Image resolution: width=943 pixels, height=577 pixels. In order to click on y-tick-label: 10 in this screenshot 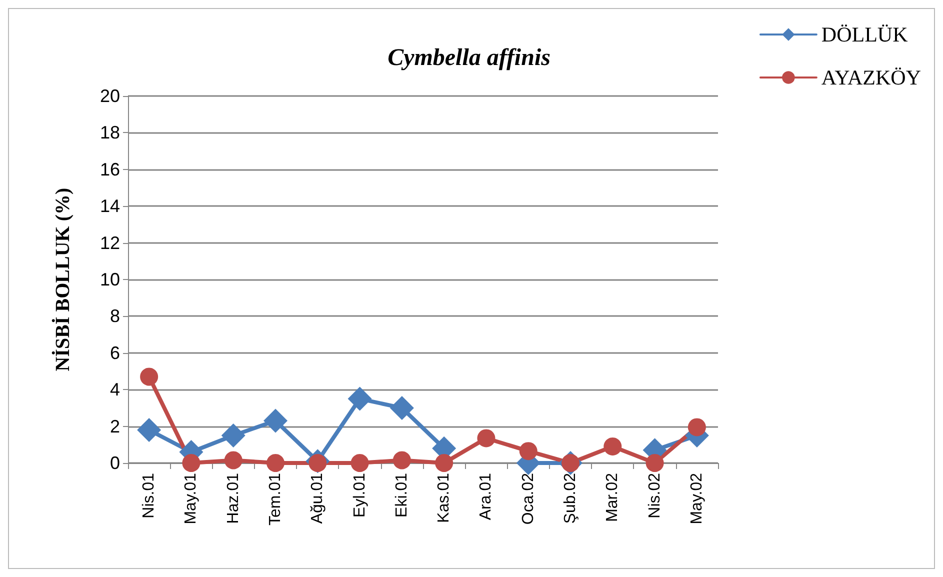, I will do `click(110, 280)`.